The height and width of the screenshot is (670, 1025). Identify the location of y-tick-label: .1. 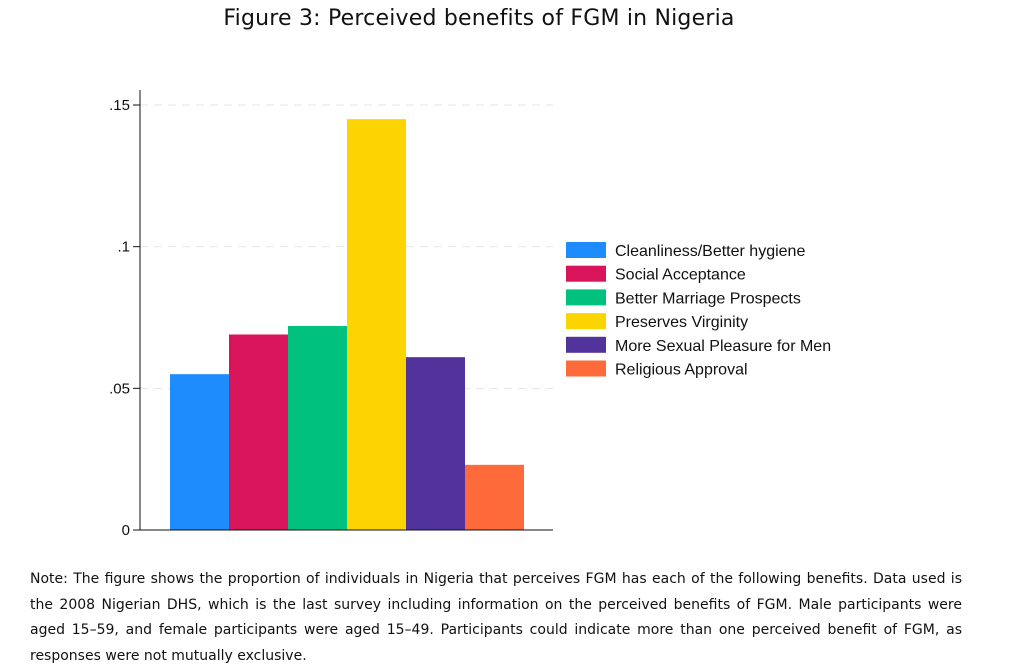
(123, 247).